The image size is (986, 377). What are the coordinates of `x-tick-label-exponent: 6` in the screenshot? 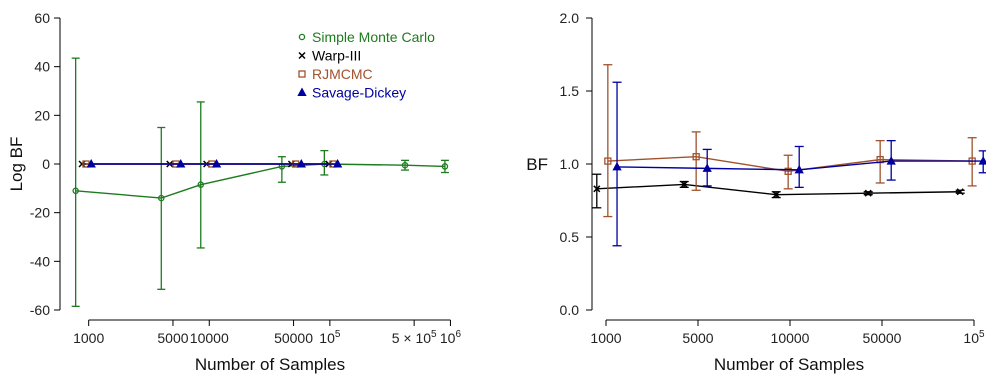 It's located at (458, 334).